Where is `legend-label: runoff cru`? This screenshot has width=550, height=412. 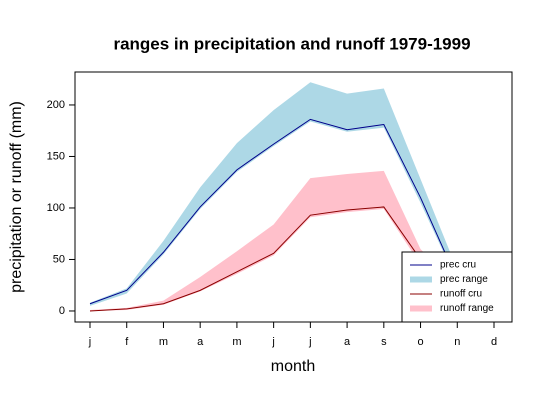
legend-label: runoff cru is located at coordinates (461, 294).